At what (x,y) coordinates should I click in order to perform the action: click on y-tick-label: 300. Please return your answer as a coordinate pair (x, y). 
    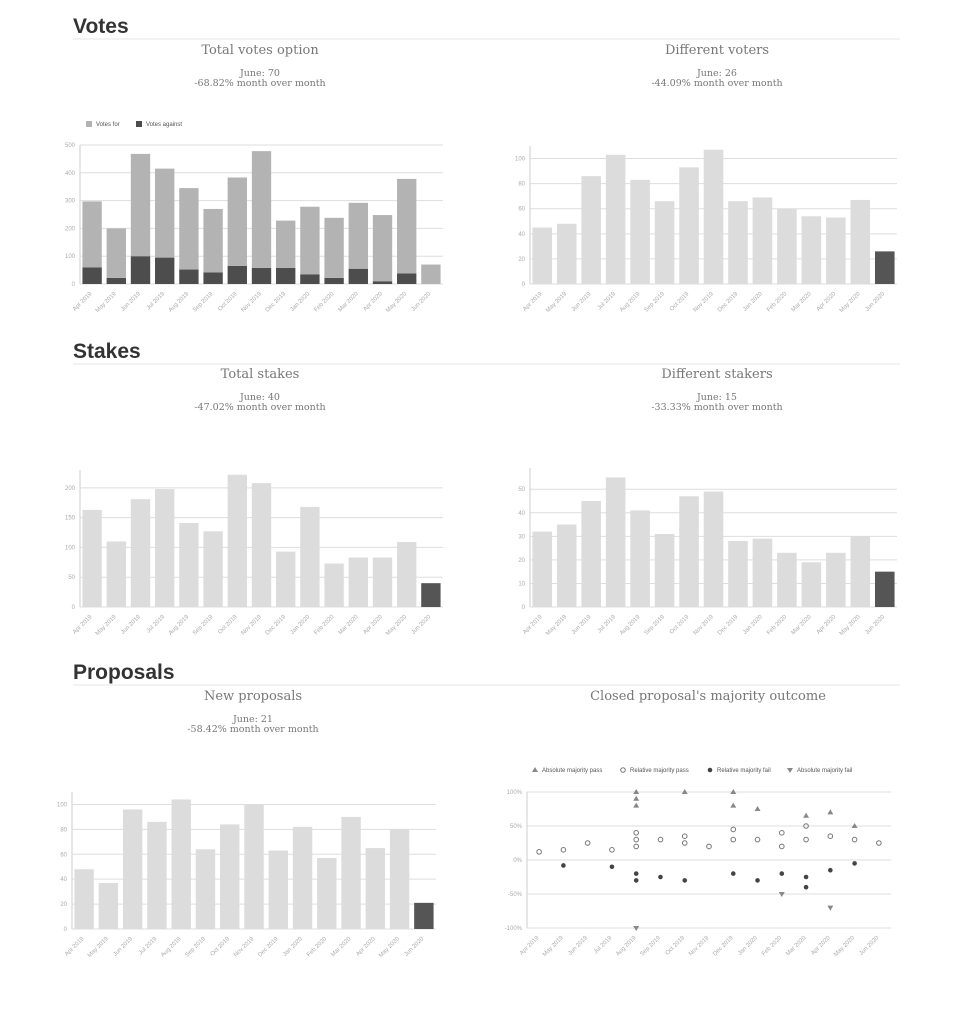
    Looking at the image, I should click on (70, 202).